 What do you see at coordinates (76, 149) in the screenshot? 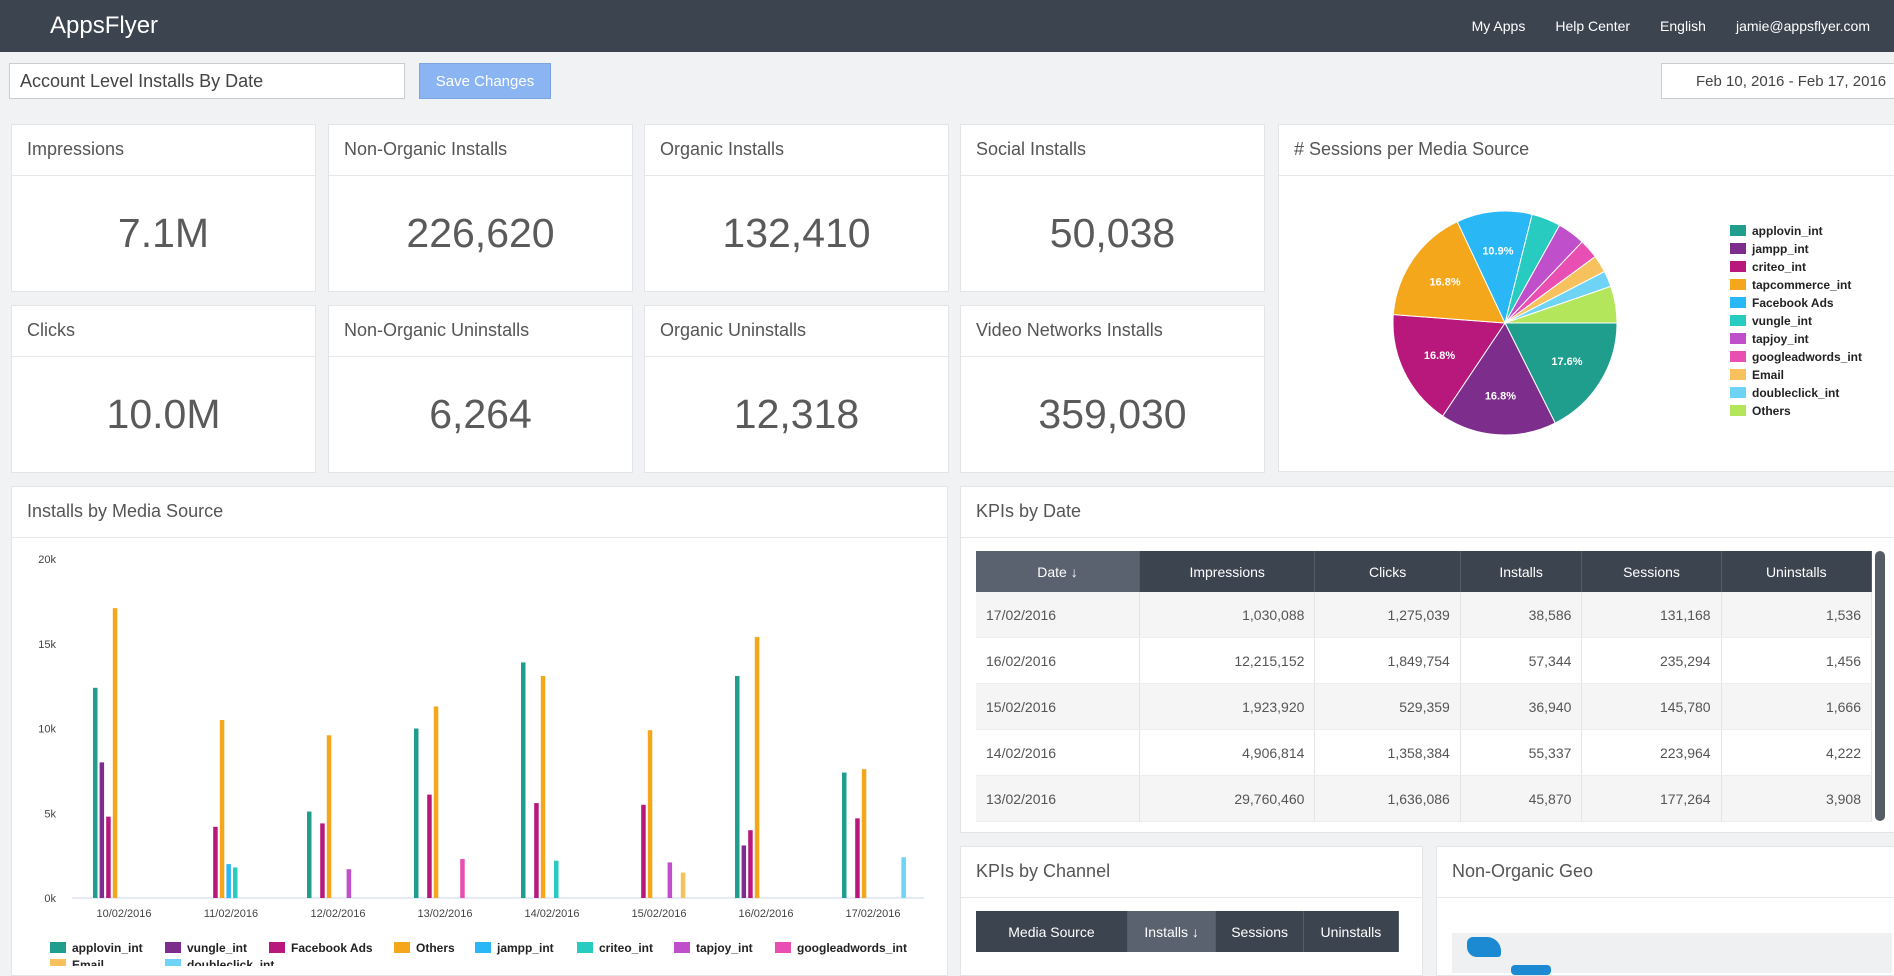
I see `tile-label: Impressions` at bounding box center [76, 149].